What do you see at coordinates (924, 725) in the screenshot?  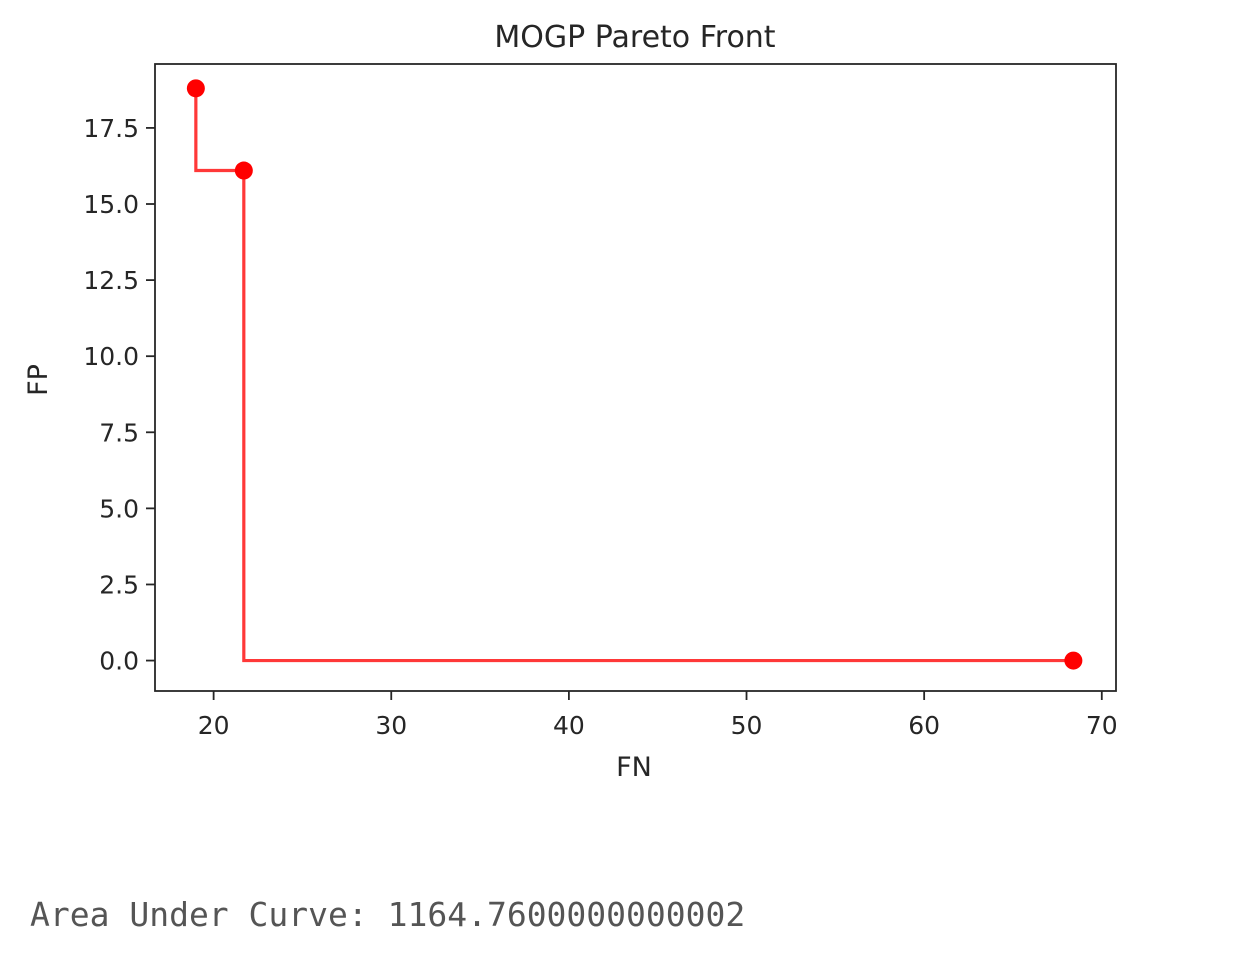 I see `x-tick-label: 60` at bounding box center [924, 725].